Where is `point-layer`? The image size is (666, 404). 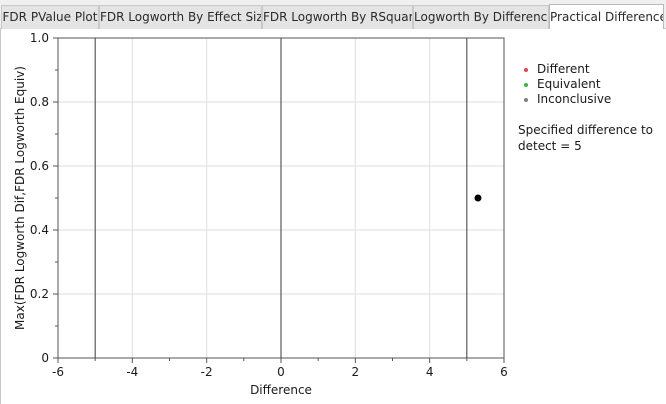
point-layer is located at coordinates (478, 198).